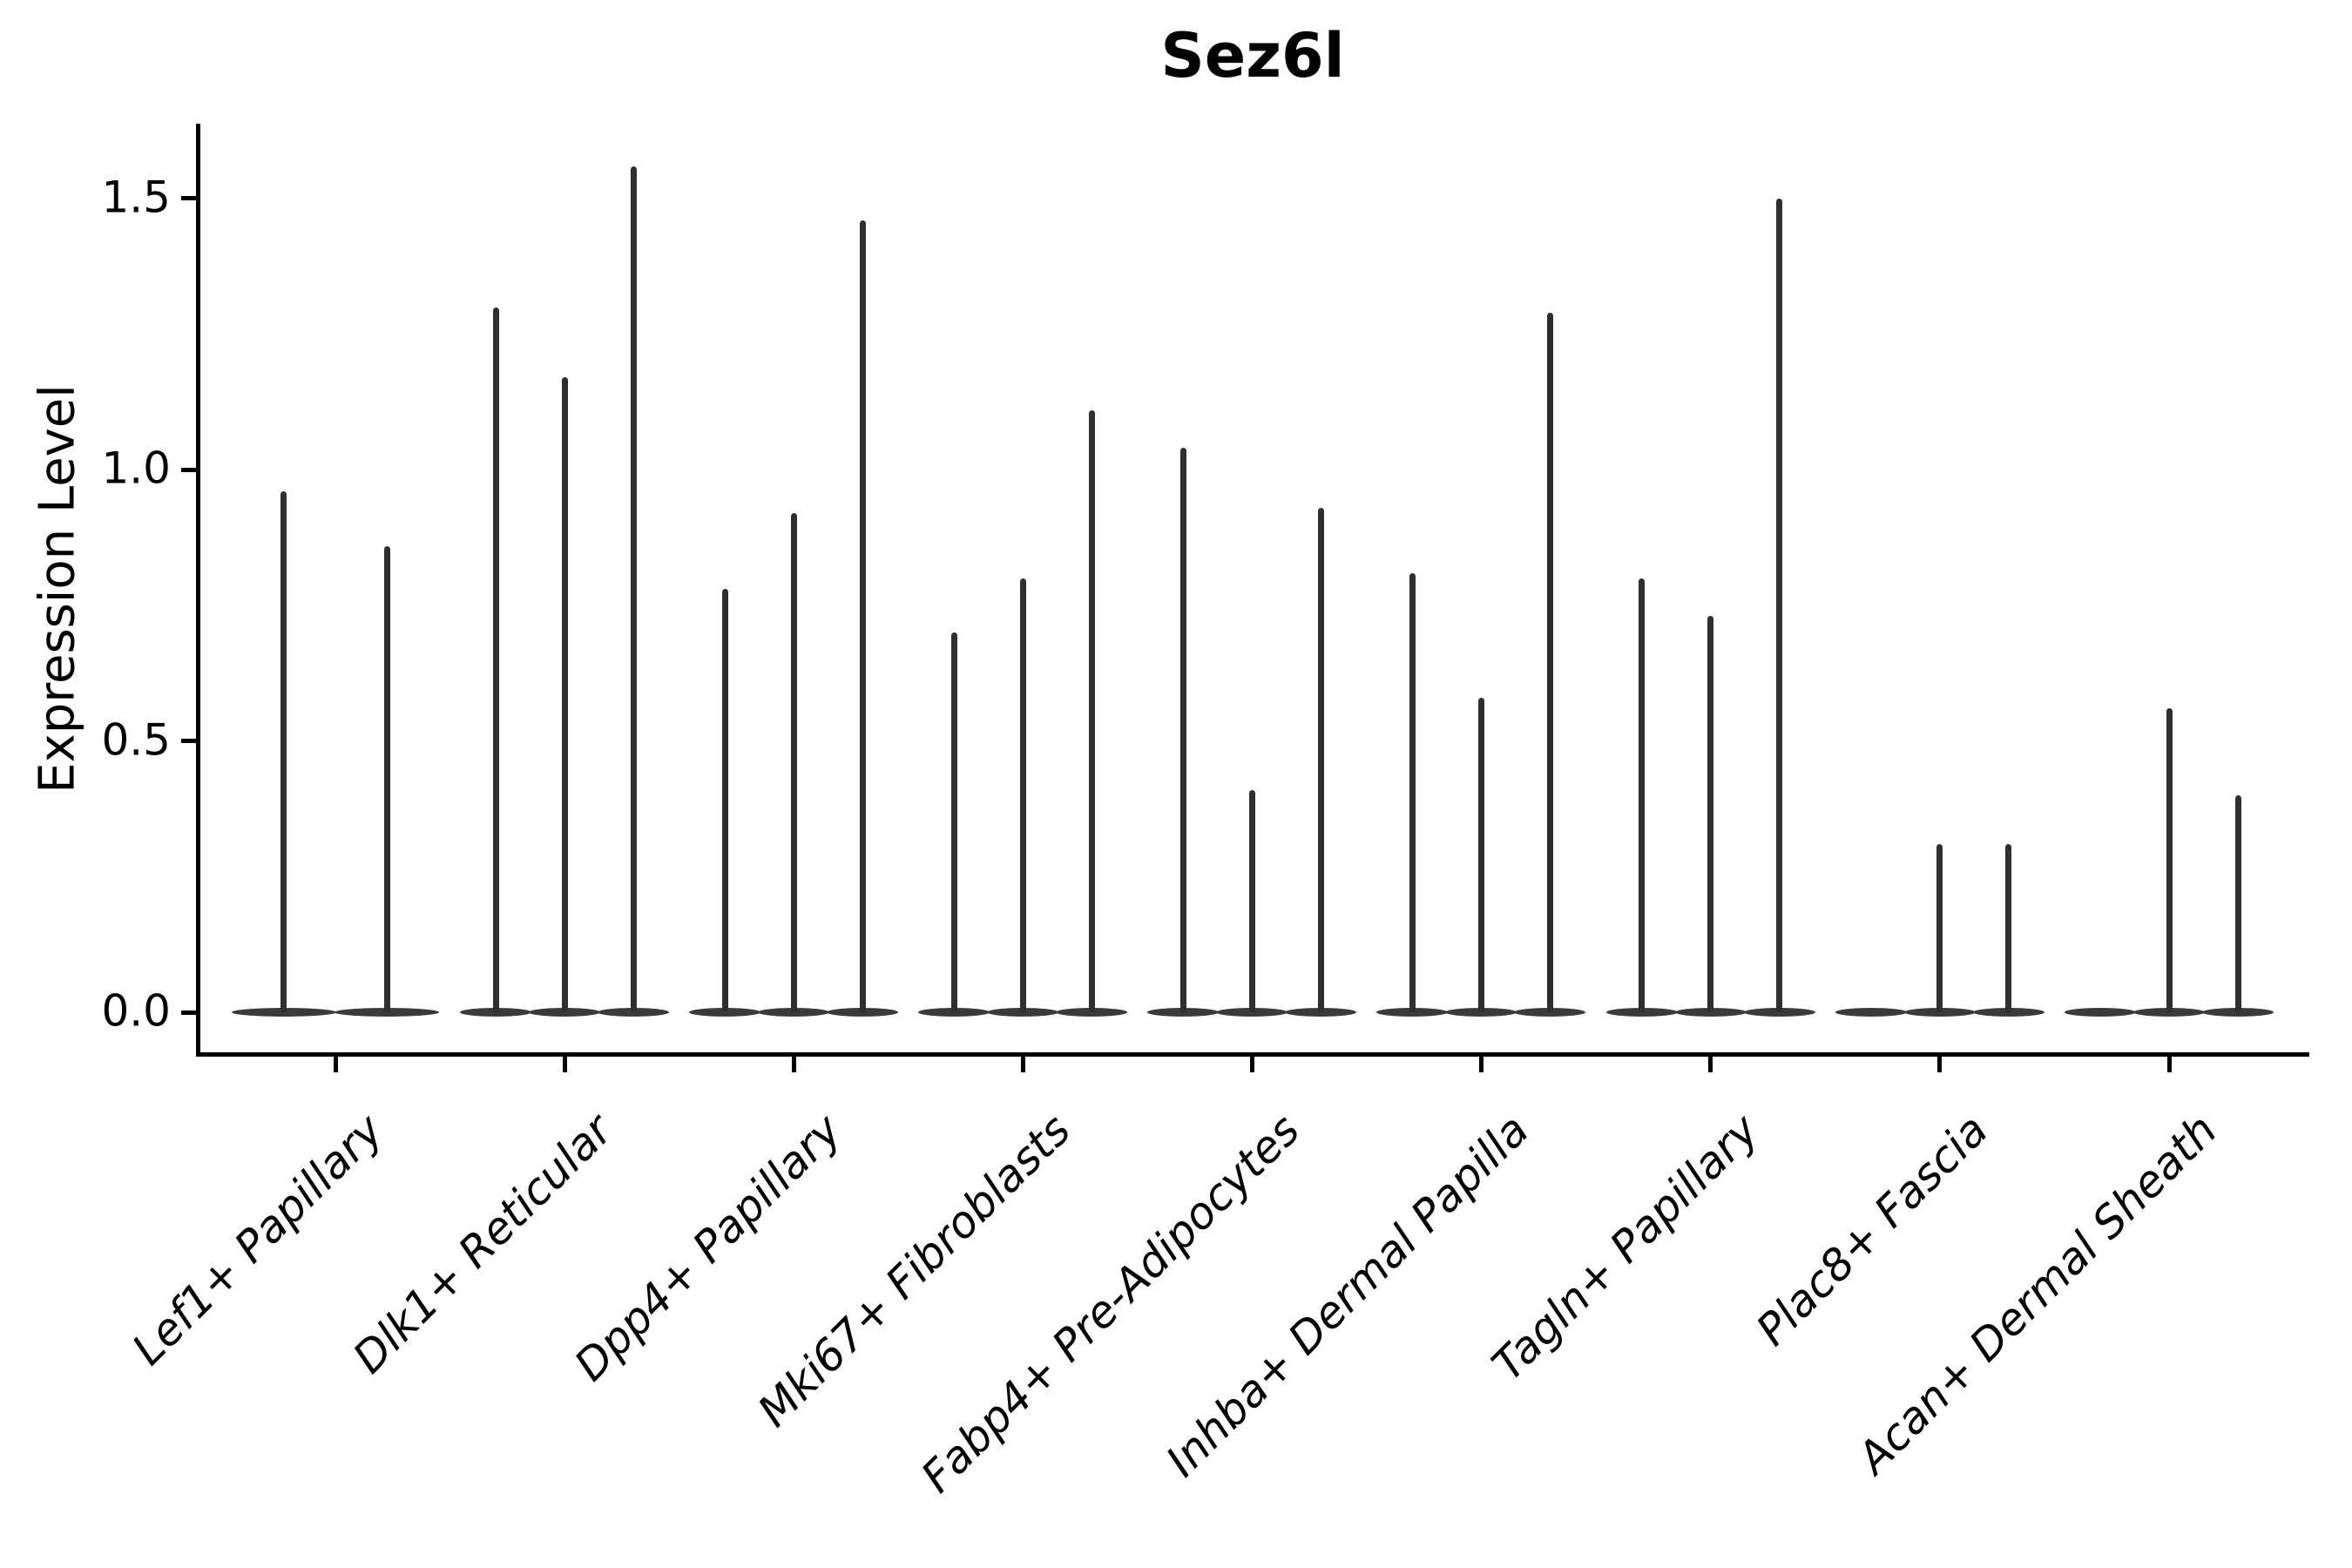 This screenshot has width=2352, height=1568. I want to click on y-tick-label: 0.0, so click(136, 1011).